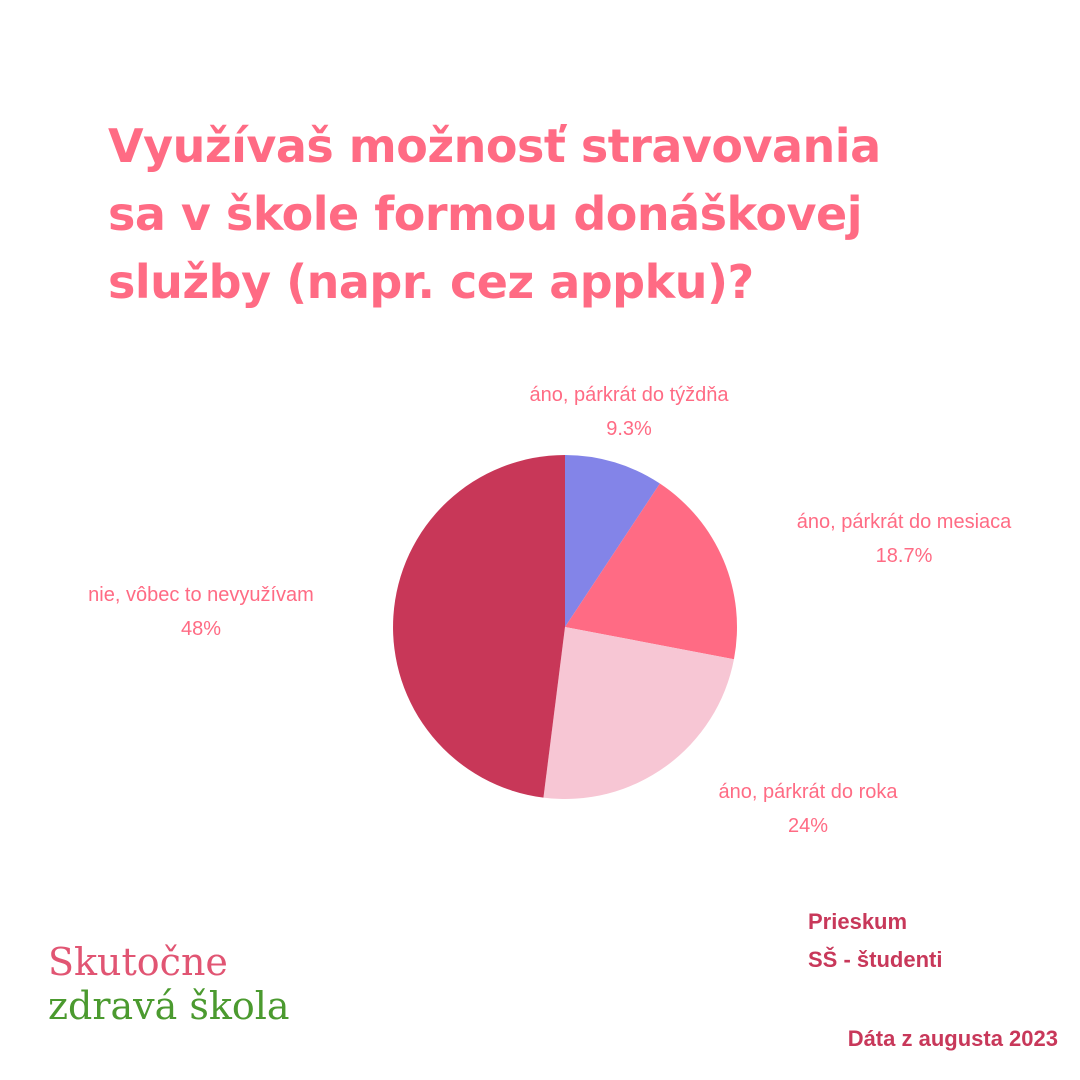  What do you see at coordinates (628, 412) in the screenshot?
I see `slice-label-weekly: áno, párkrát do týždňa 9.3%` at bounding box center [628, 412].